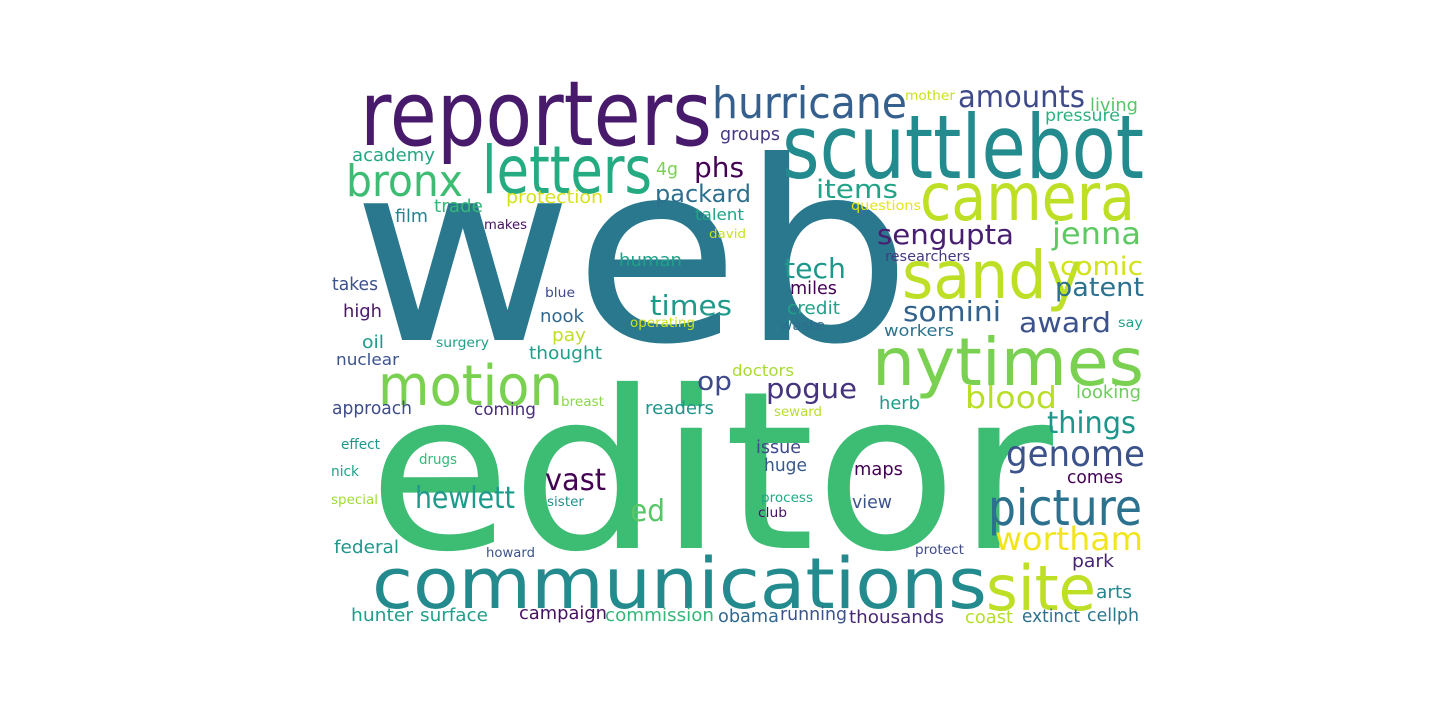 The height and width of the screenshot is (720, 1440). What do you see at coordinates (404, 181) in the screenshot?
I see `word-bronx: bronx` at bounding box center [404, 181].